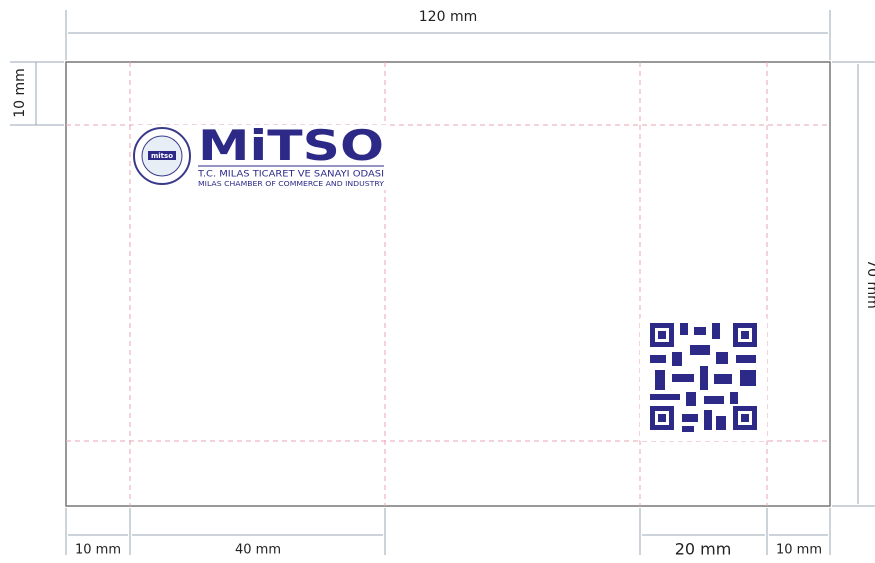 Image resolution: width=875 pixels, height=563 pixels. What do you see at coordinates (448, 17) in the screenshot?
I see `width-label: 120 mm` at bounding box center [448, 17].